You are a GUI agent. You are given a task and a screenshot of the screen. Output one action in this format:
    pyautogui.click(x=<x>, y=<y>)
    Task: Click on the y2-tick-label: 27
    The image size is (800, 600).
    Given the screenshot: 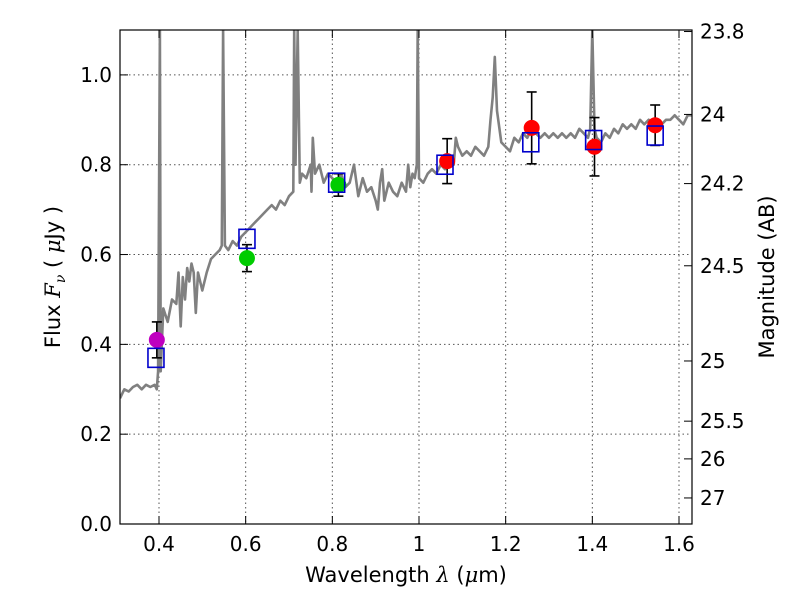 What is the action you would take?
    pyautogui.click(x=712, y=498)
    